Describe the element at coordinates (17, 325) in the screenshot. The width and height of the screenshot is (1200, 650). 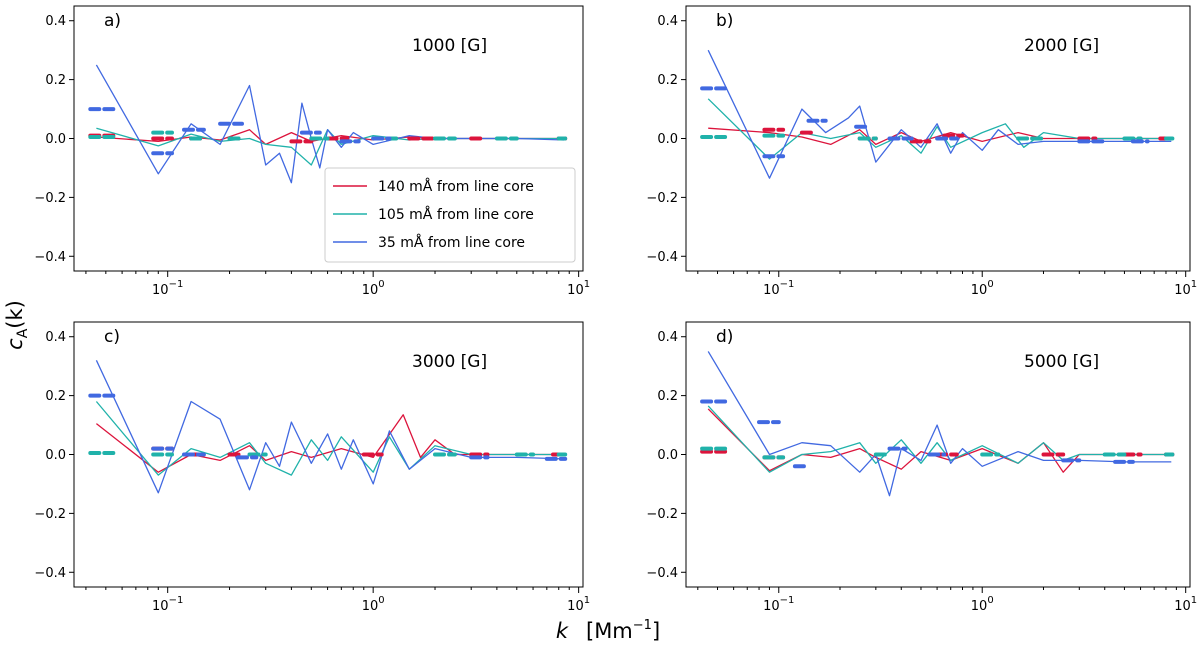
I see `y-axis-label: cA(k)` at that location.